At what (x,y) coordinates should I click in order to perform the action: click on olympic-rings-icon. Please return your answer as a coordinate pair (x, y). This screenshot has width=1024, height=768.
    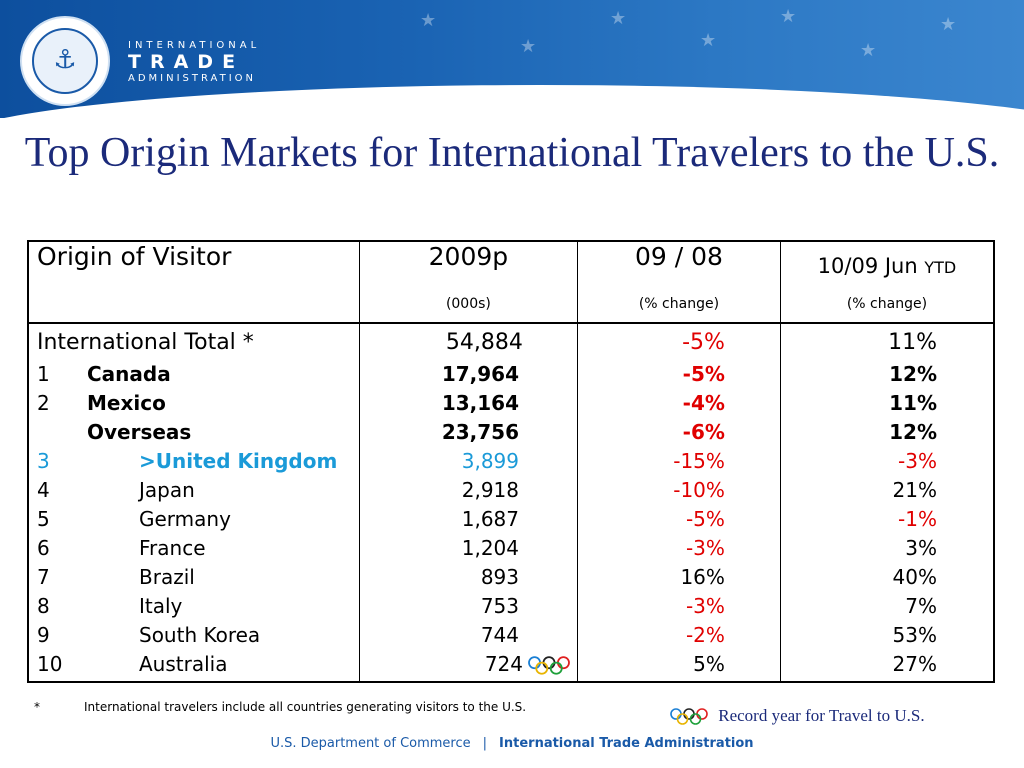
    Looking at the image, I should click on (549, 665).